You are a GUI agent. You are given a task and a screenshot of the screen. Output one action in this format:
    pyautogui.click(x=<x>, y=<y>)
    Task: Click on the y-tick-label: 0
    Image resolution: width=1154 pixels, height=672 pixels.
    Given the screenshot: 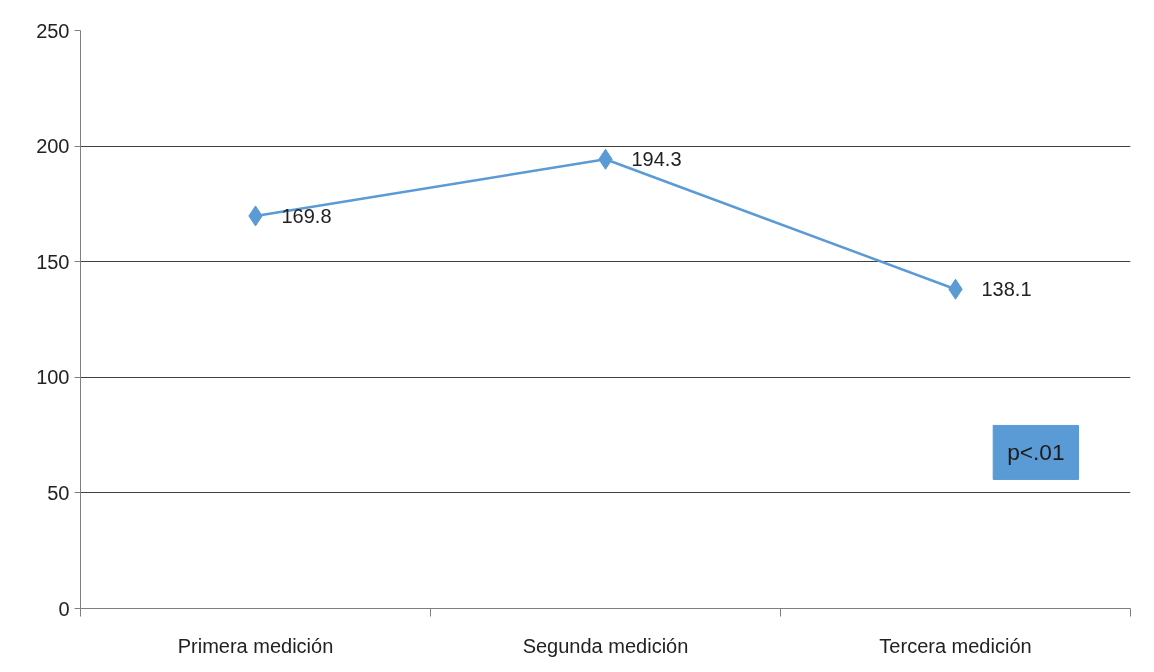 What is the action you would take?
    pyautogui.click(x=64, y=608)
    